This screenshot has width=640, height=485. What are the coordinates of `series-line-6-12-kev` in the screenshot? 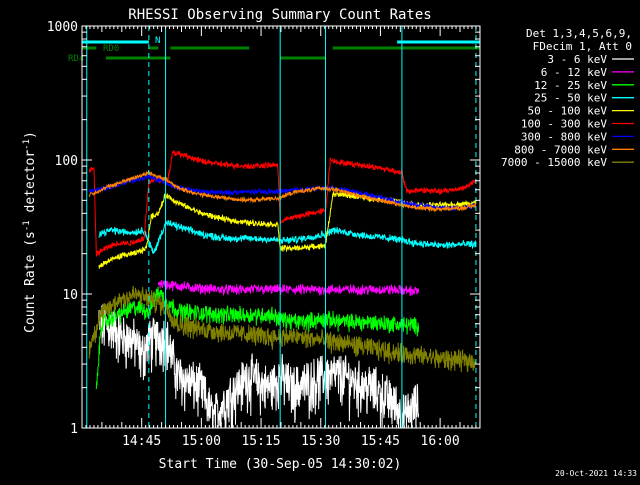 It's located at (288, 288).